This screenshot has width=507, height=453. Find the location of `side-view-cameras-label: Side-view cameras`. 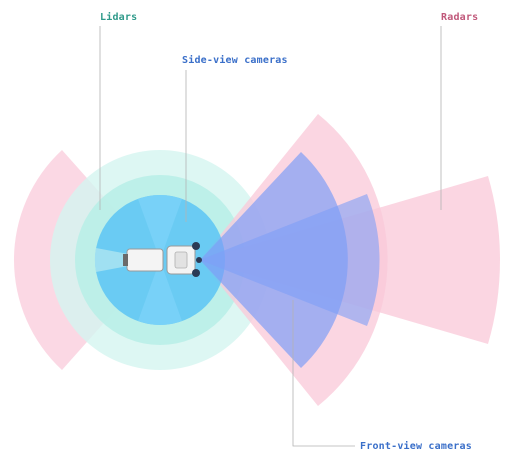

side-view-cameras-label: Side-view cameras is located at coordinates (235, 60).